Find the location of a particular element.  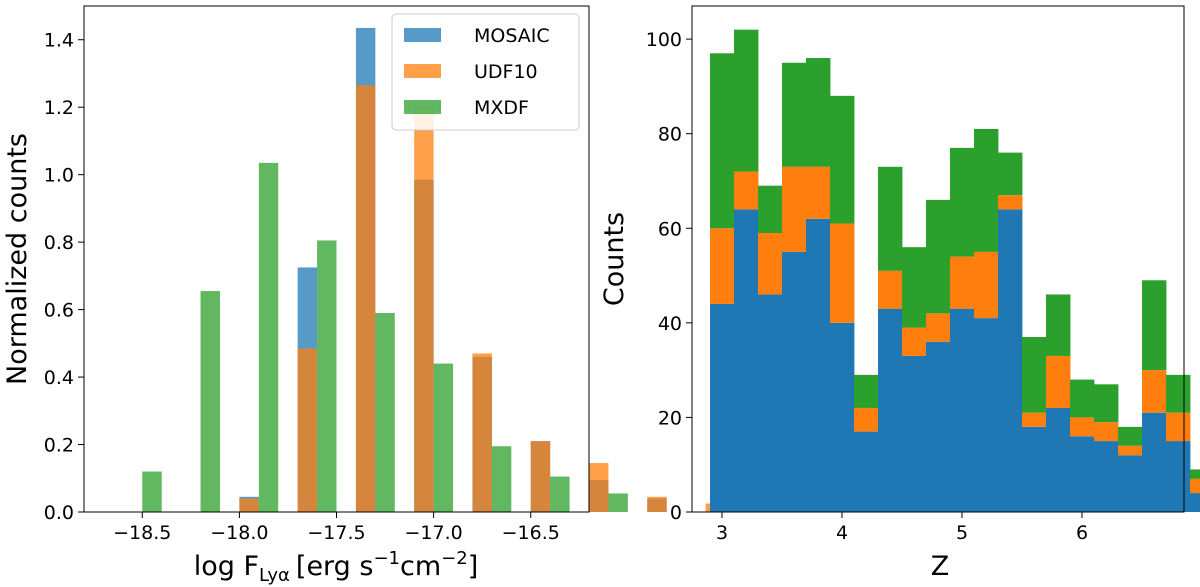

y-tick-label: 0.4 is located at coordinates (59, 378).